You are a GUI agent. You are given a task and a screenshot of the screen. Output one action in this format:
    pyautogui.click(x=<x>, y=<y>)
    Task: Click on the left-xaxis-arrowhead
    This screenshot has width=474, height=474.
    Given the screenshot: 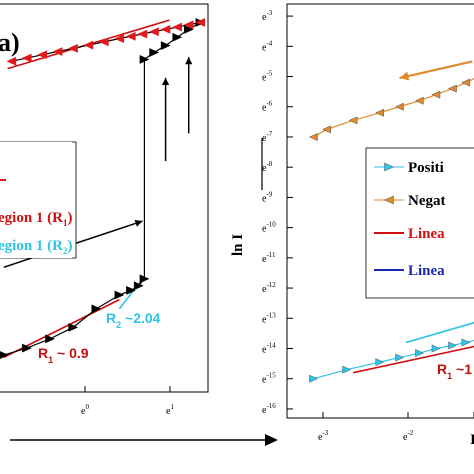 What is the action you would take?
    pyautogui.click(x=271, y=440)
    